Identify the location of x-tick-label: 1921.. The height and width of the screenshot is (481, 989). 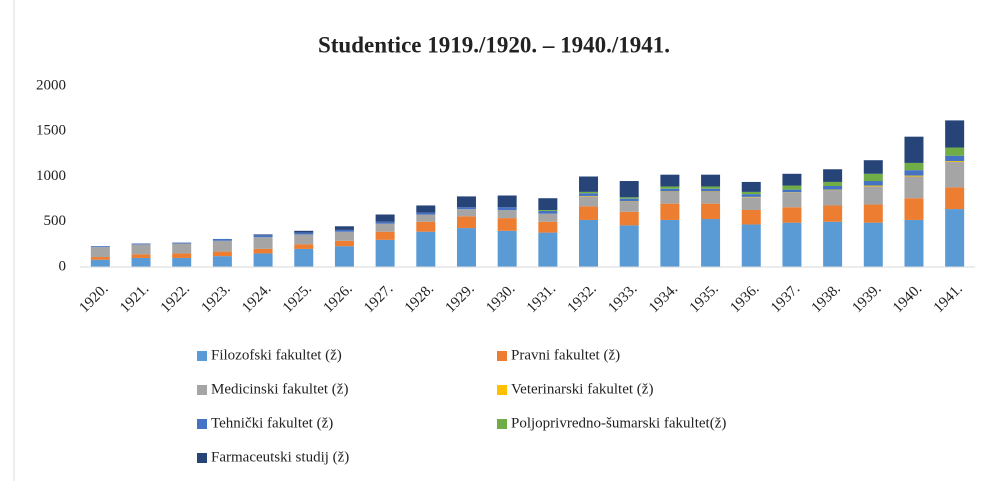
(134, 298).